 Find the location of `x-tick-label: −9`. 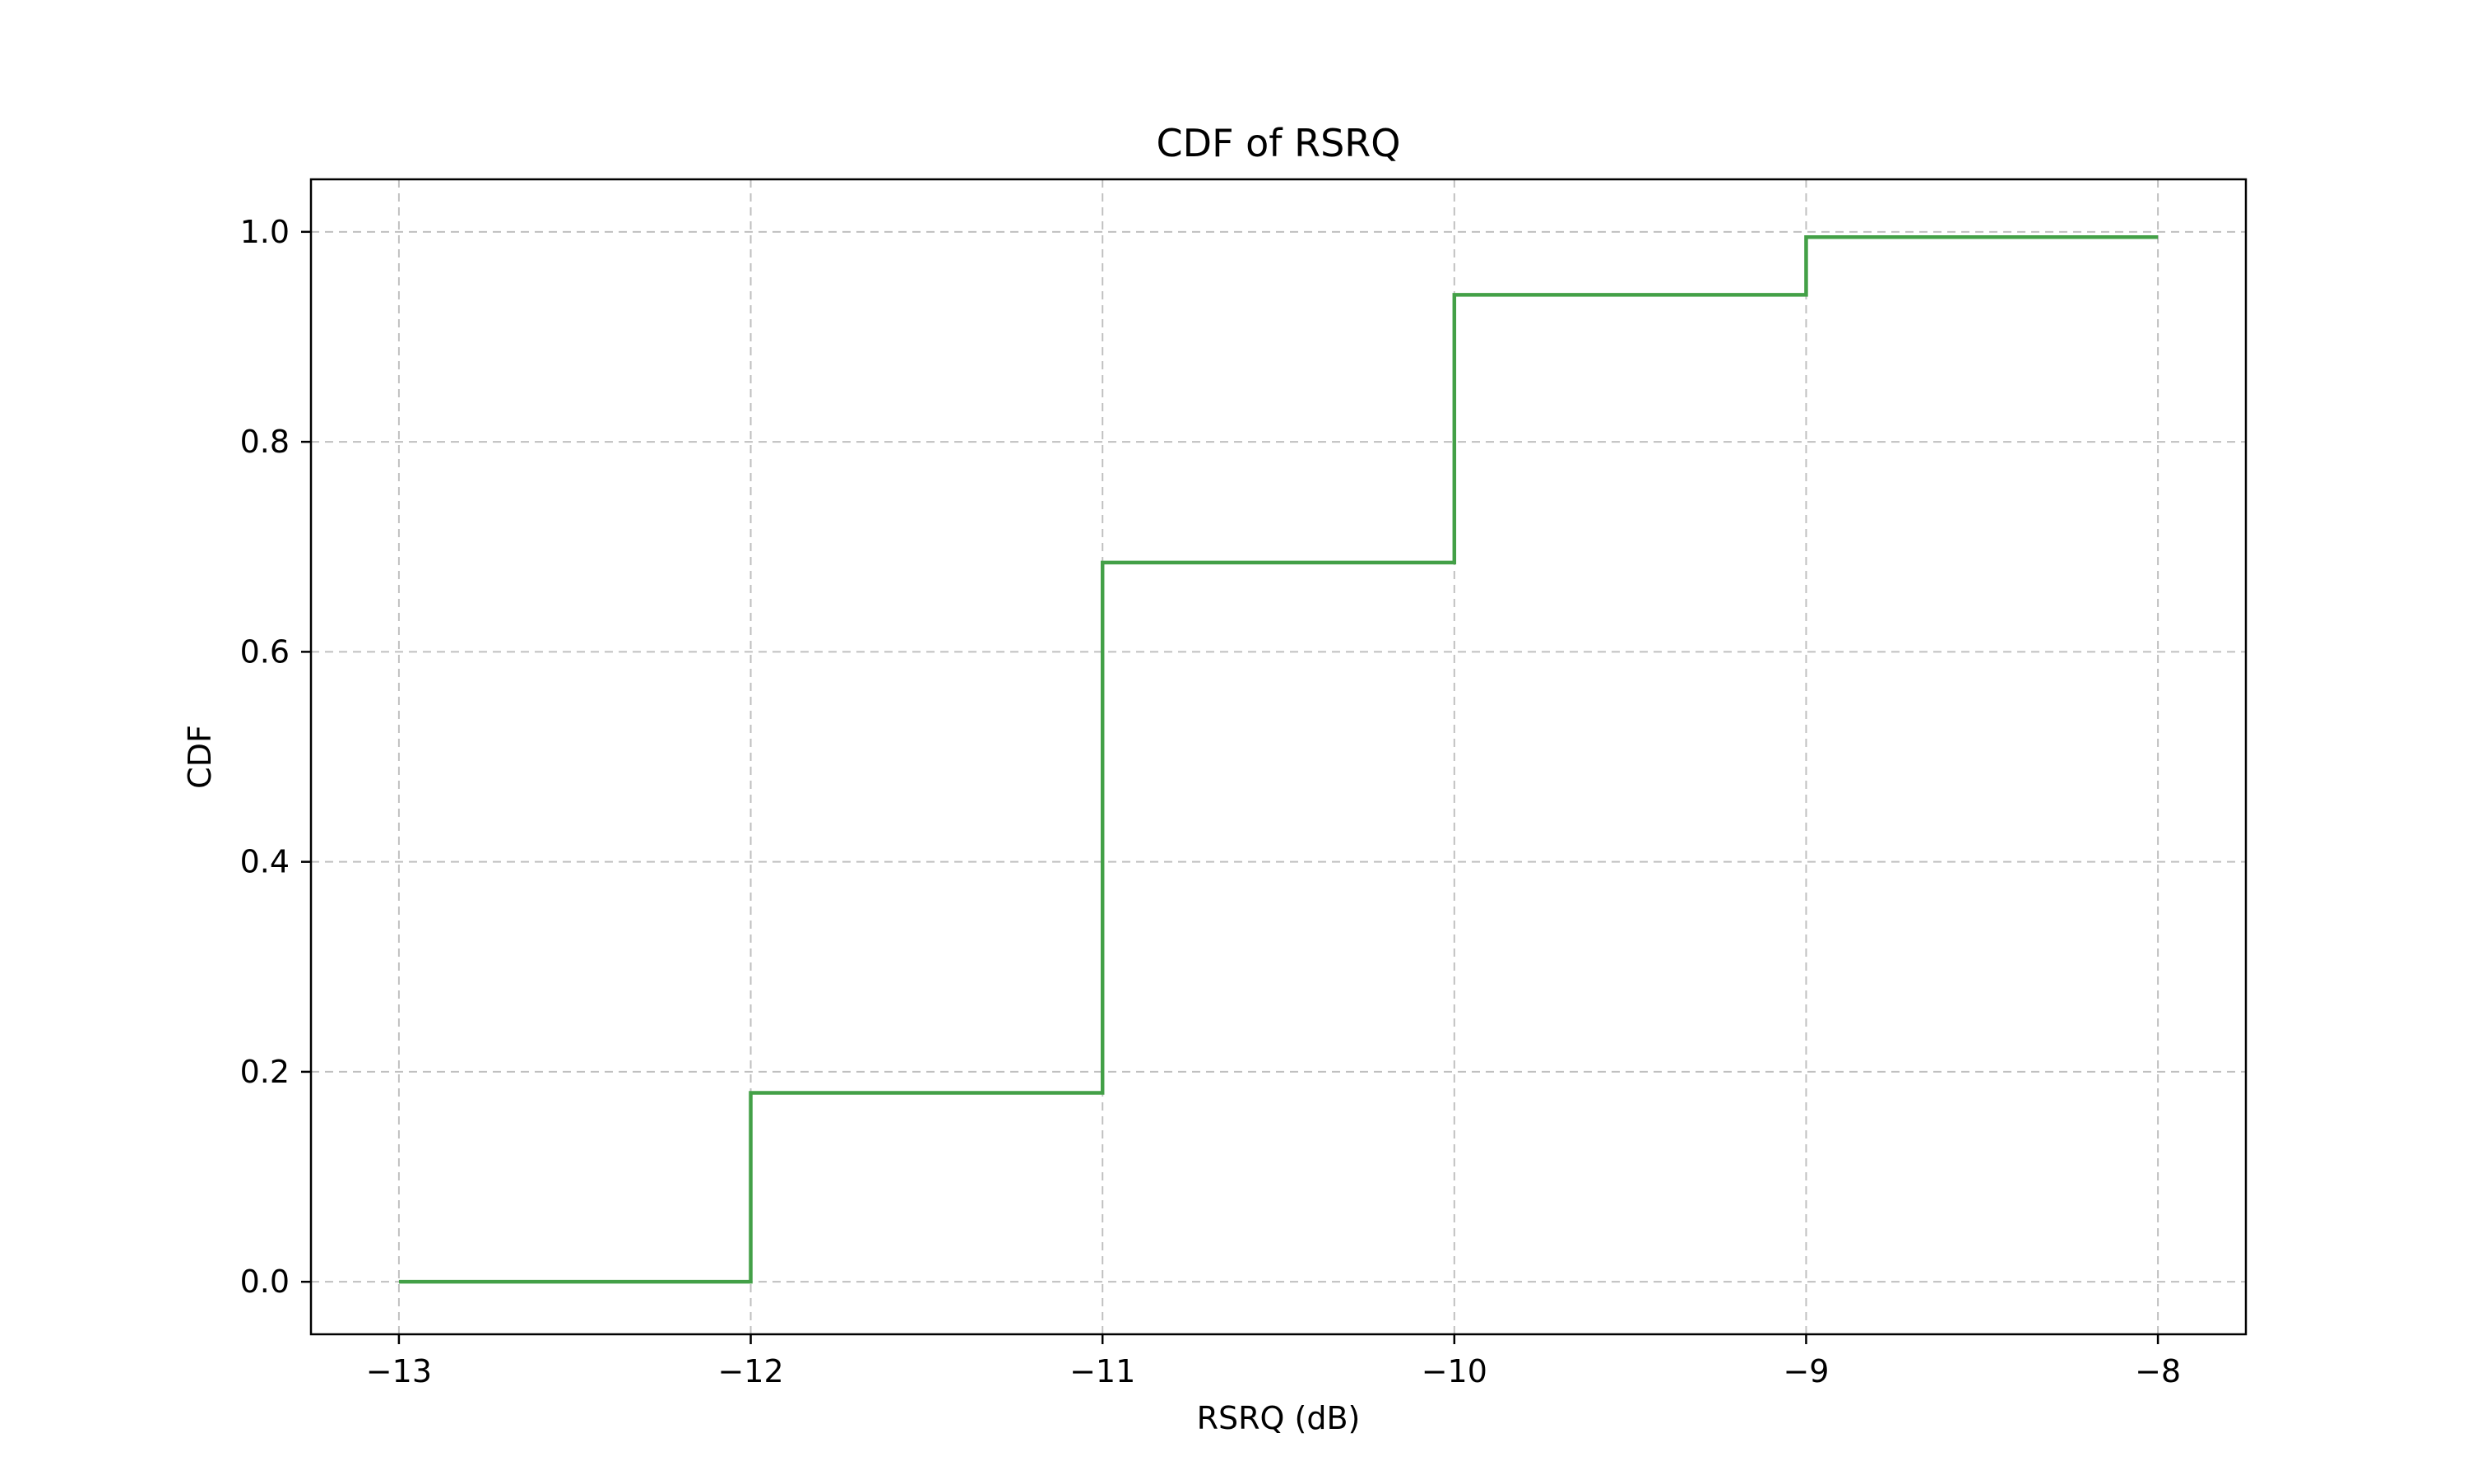

x-tick-label: −9 is located at coordinates (1806, 1371).